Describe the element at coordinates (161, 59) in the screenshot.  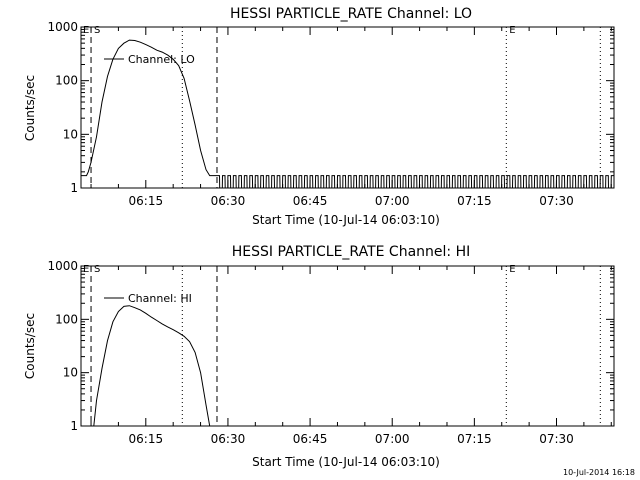
I see `legend-label: Channel: LO` at that location.